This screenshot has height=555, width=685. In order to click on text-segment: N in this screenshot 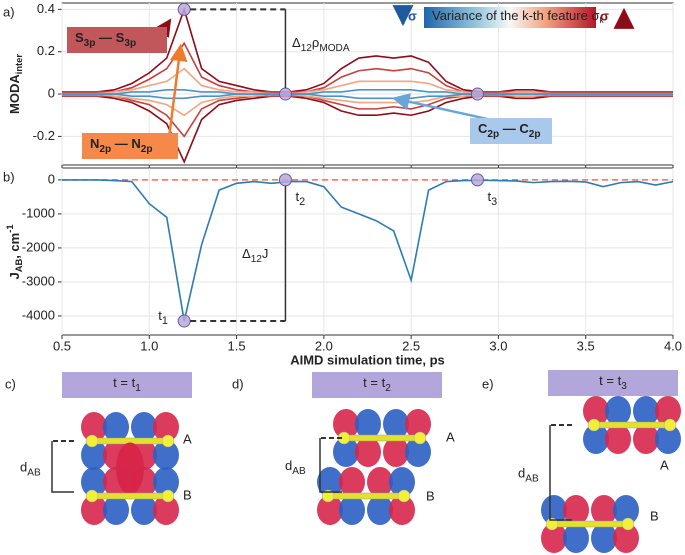, I will do `click(94, 143)`.